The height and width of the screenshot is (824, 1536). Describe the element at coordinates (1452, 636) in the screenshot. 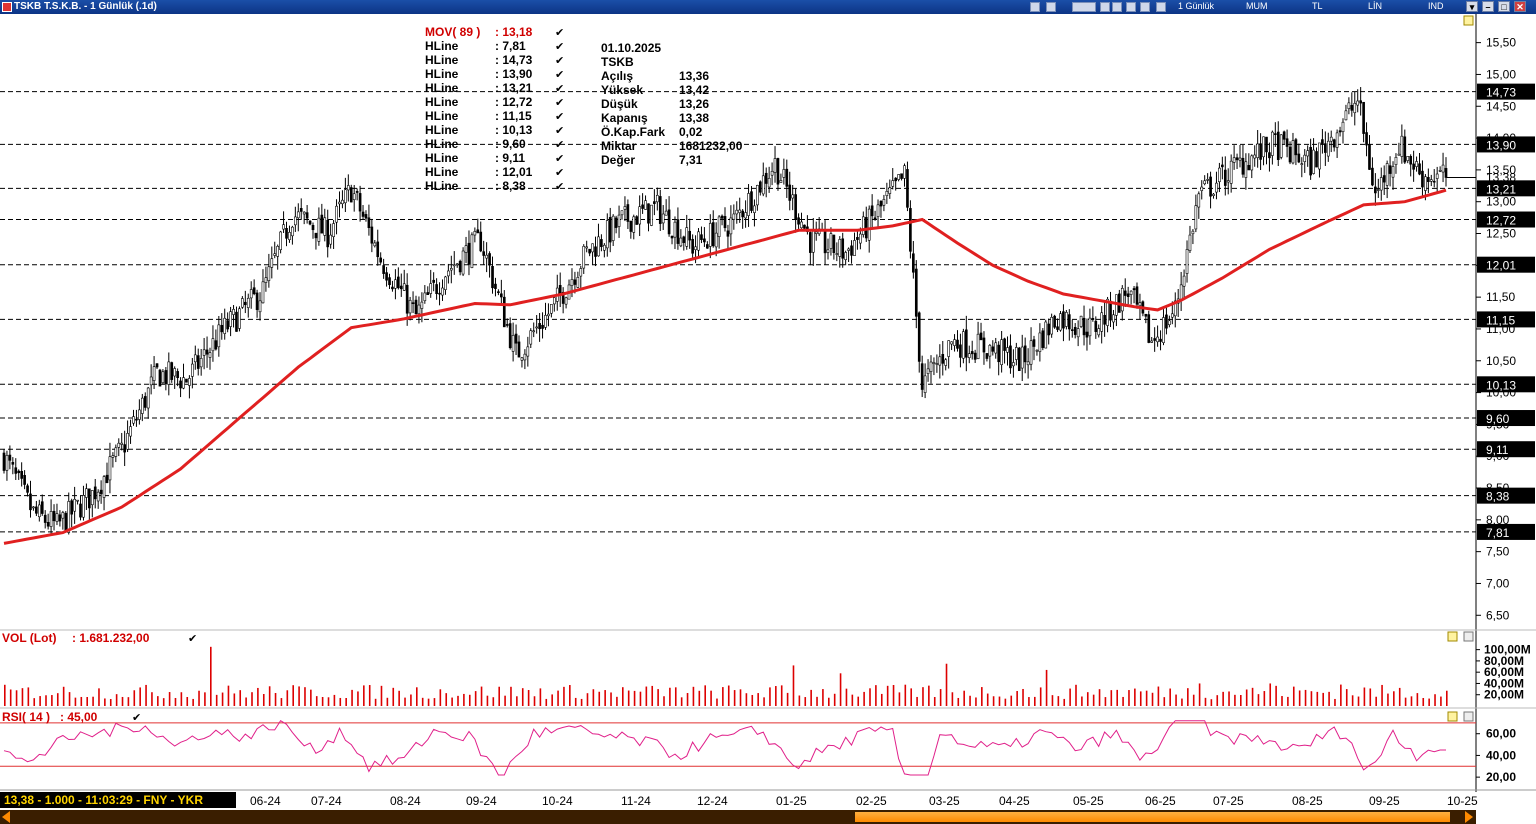

I see `volume-panel-button` at that location.